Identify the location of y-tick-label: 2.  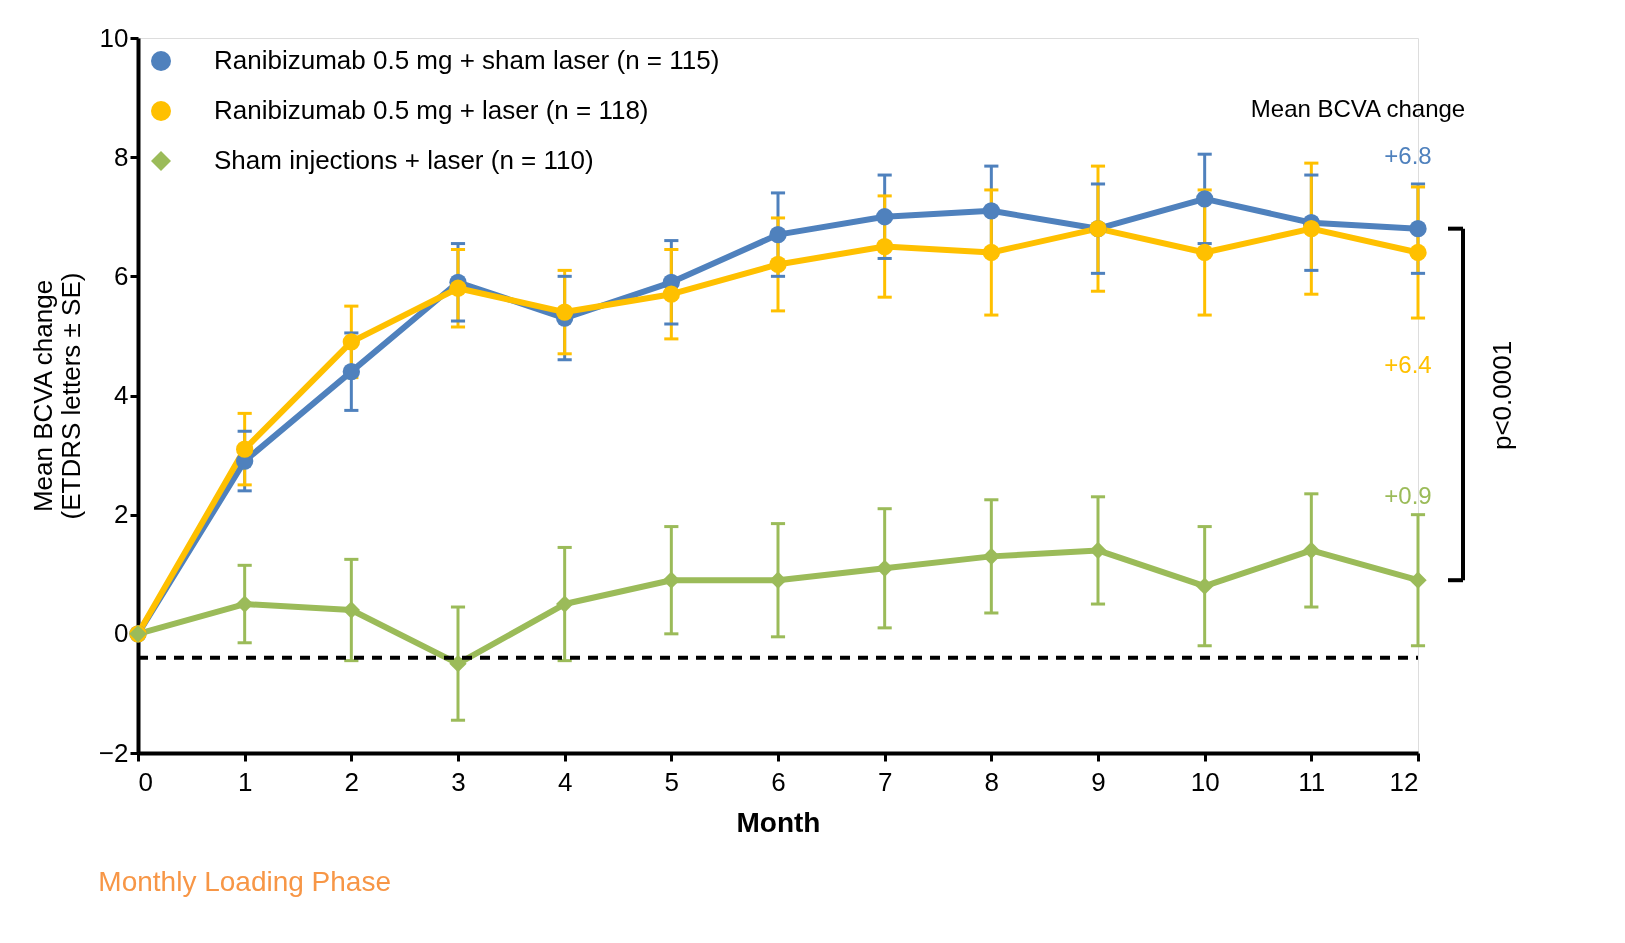
(121, 514).